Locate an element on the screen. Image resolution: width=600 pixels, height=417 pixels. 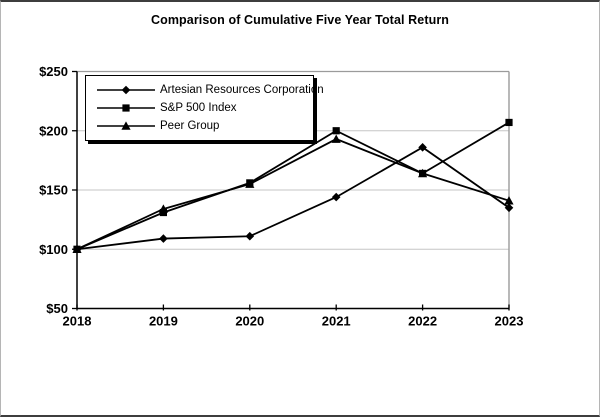
legend-item: S&P 500 Index is located at coordinates (203, 108).